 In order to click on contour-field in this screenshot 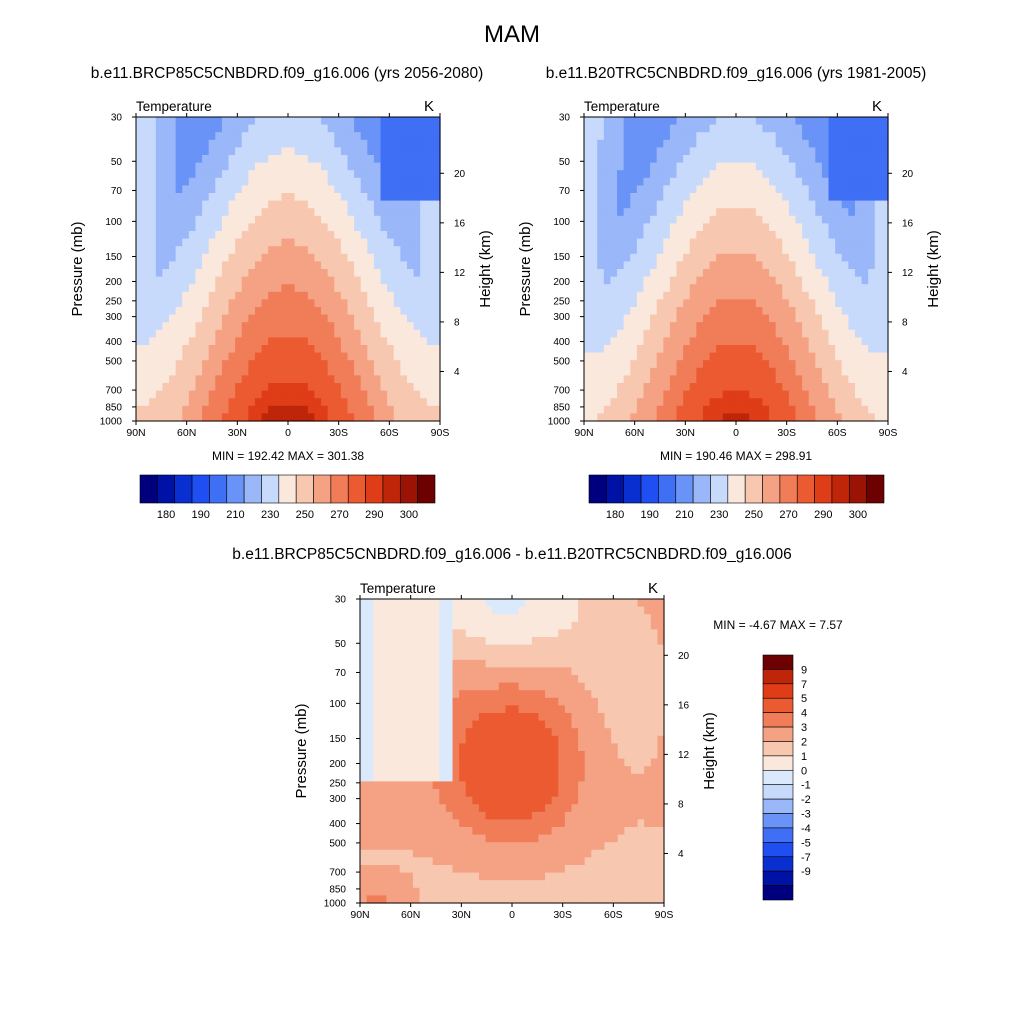, I will do `click(736, 269)`.